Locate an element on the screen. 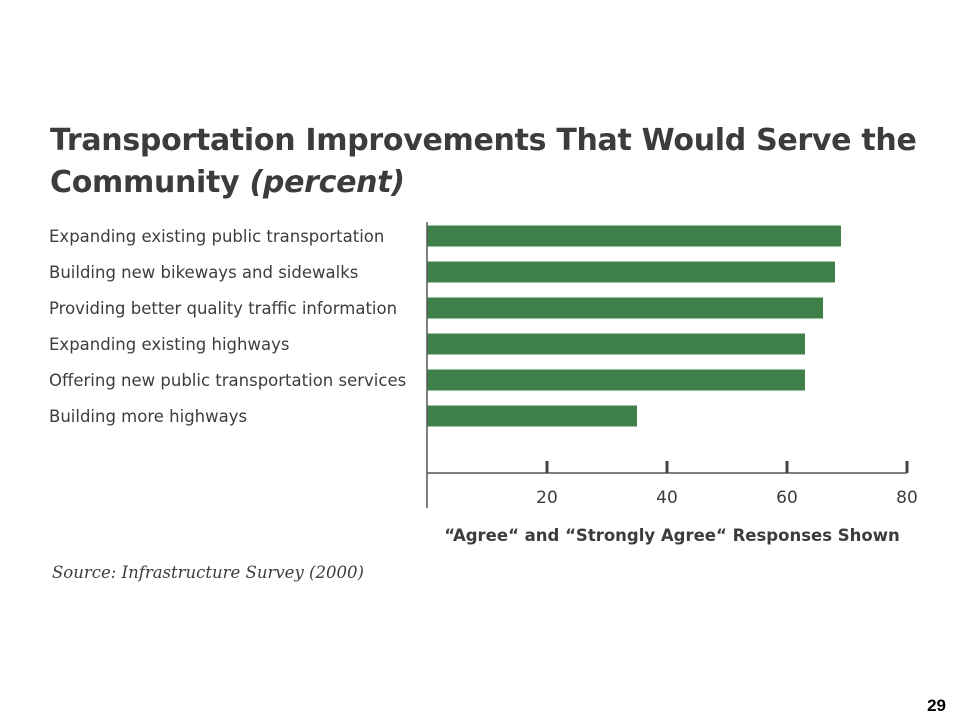 This screenshot has height=720, width=960. category-label: Expanding existing highways is located at coordinates (169, 344).